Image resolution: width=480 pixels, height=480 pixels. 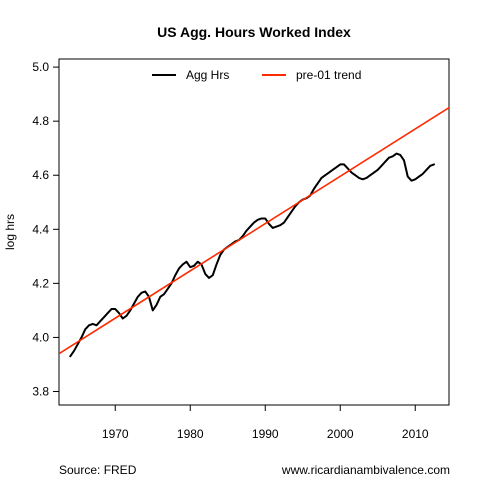 I want to click on legend-label: pre-01 trend, so click(x=328, y=75).